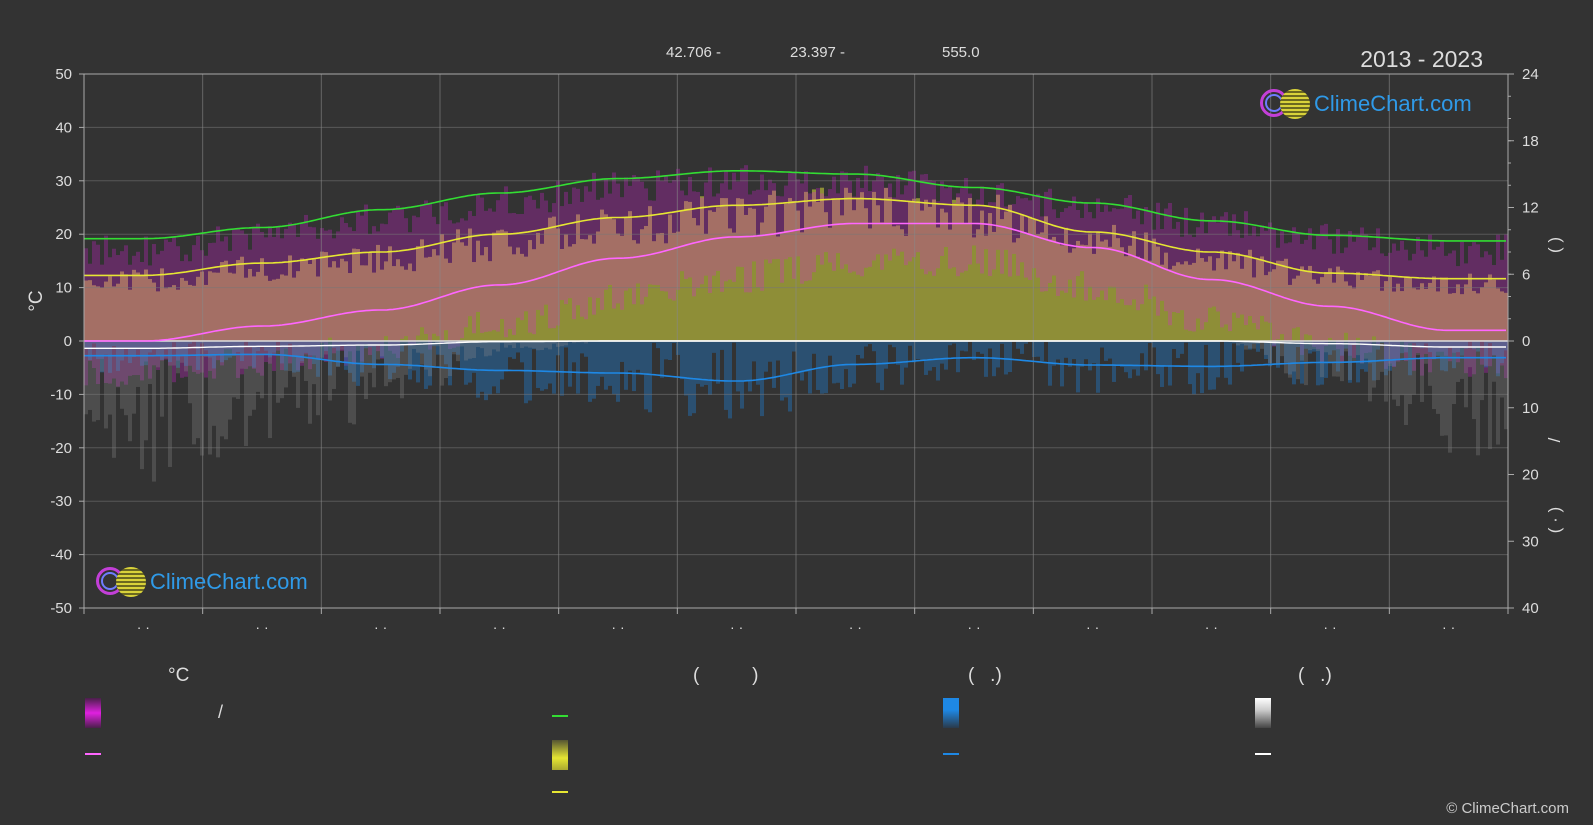 The width and height of the screenshot is (1593, 825). I want to click on stat-value-1: 42.706 -, so click(694, 52).